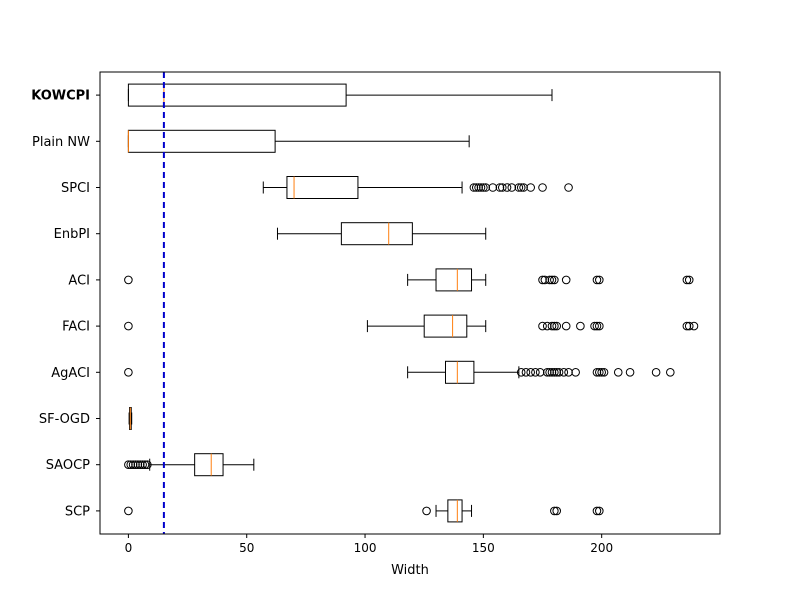  What do you see at coordinates (60, 96) in the screenshot?
I see `y-tick-label: KOWCPI` at bounding box center [60, 96].